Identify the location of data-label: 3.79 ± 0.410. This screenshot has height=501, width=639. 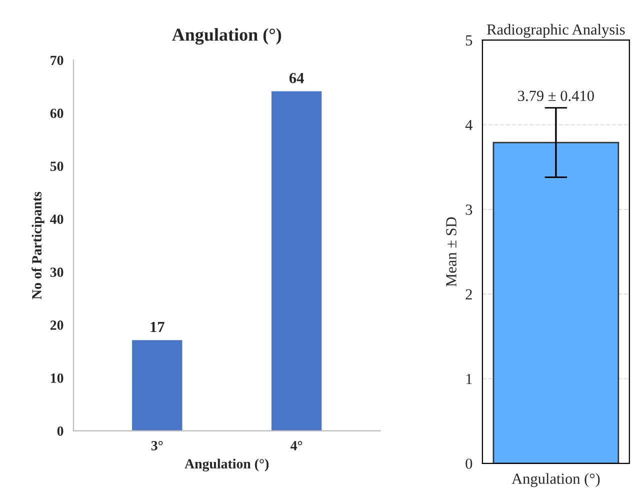
(556, 96).